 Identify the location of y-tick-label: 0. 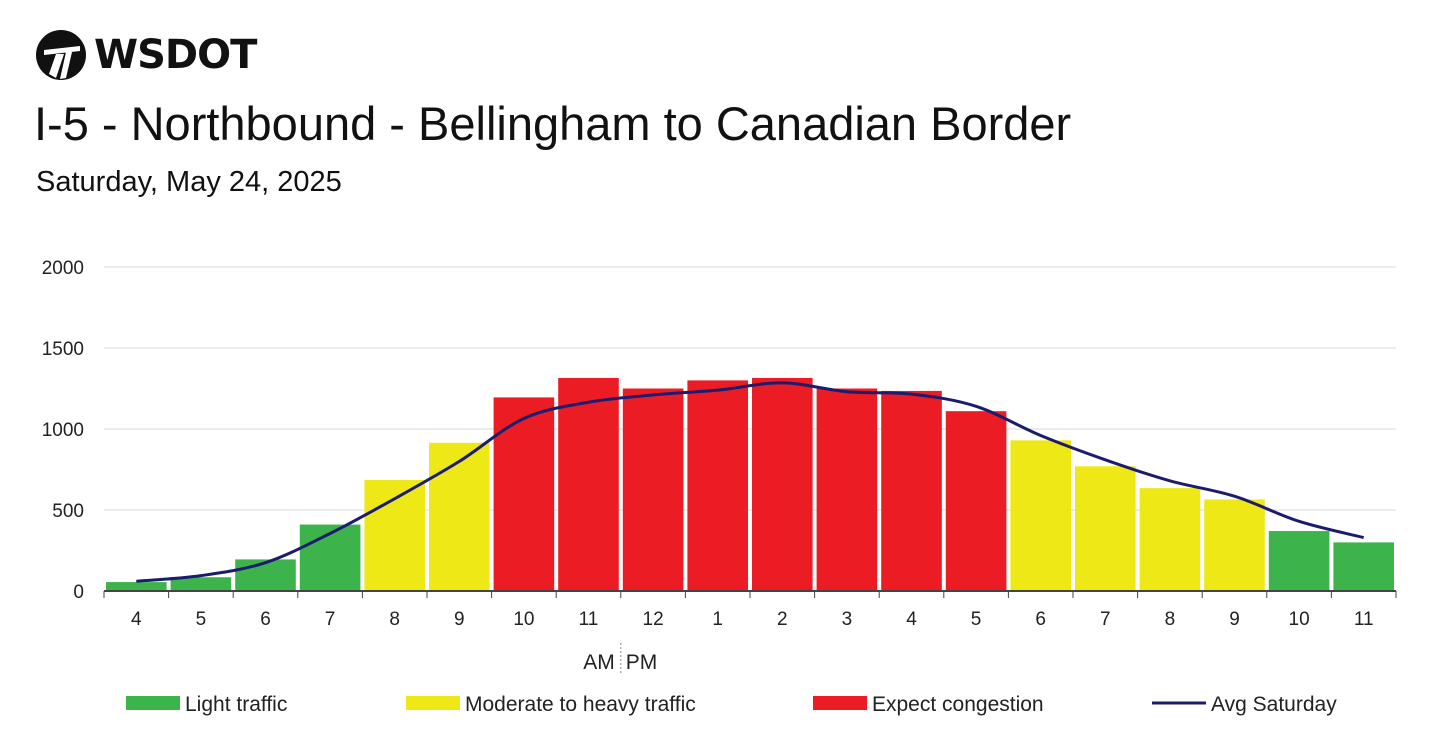
(78, 592).